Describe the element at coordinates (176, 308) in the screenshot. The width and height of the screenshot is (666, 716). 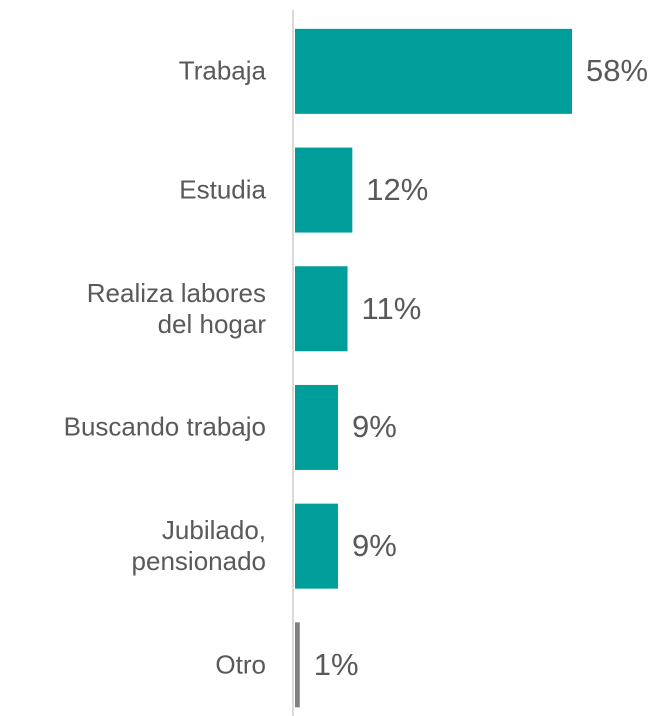
I see `category-label: Realiza labores del hogar` at that location.